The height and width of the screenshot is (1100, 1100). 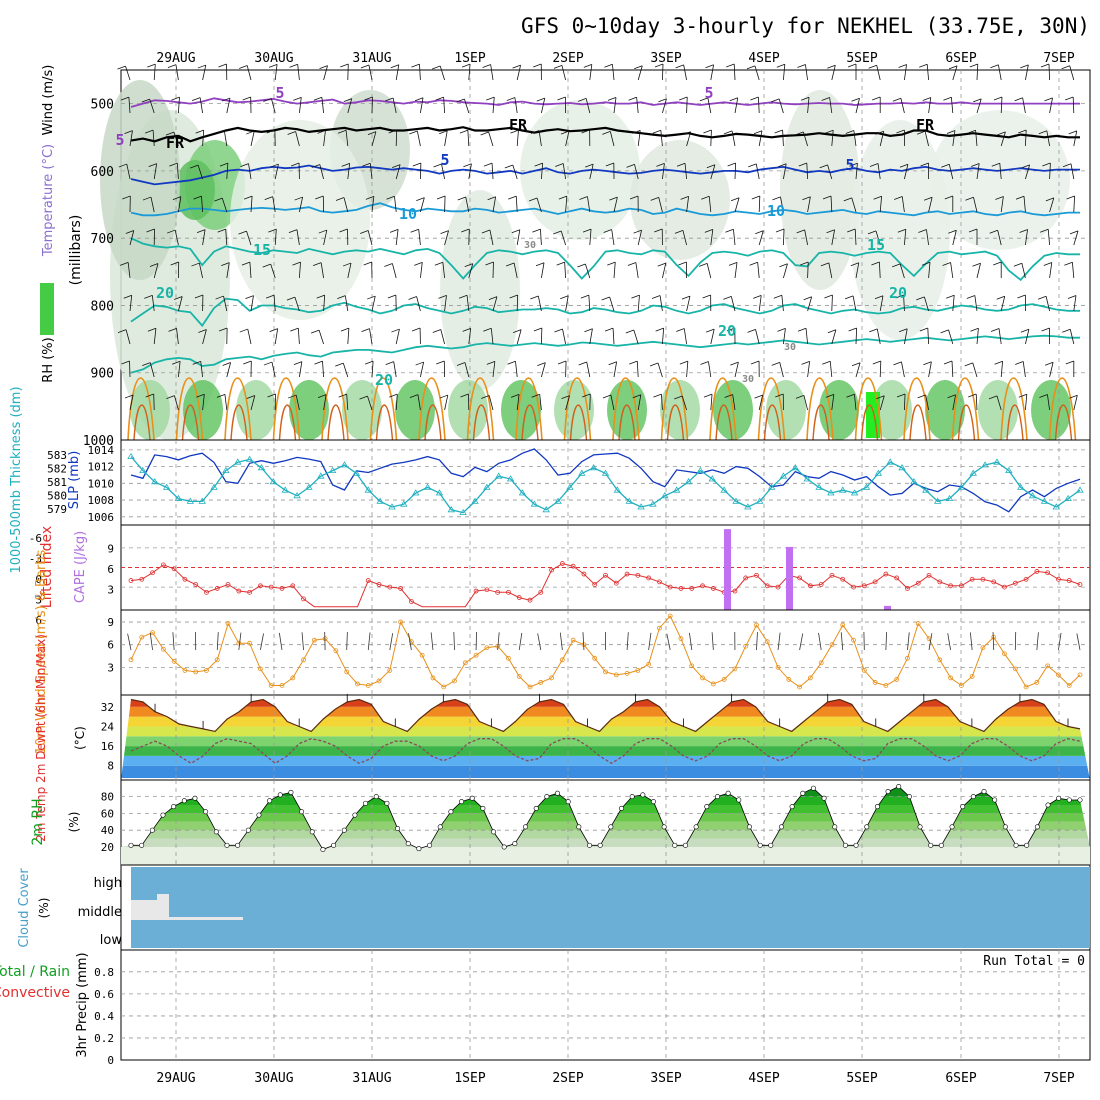 I want to click on ylabel-slp: SLP (mb), so click(x=74, y=480).